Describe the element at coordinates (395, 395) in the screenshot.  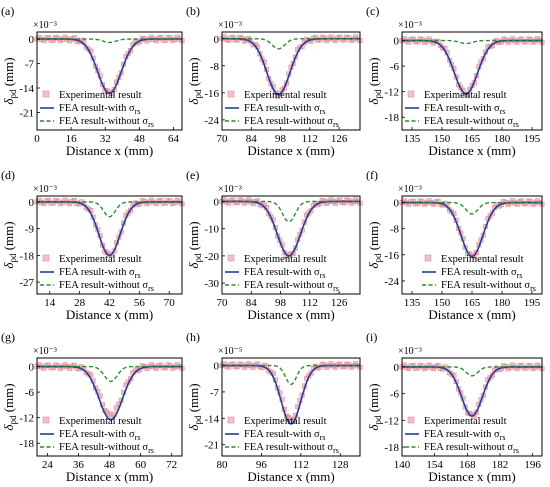
I see `y-tick-label: -6` at that location.